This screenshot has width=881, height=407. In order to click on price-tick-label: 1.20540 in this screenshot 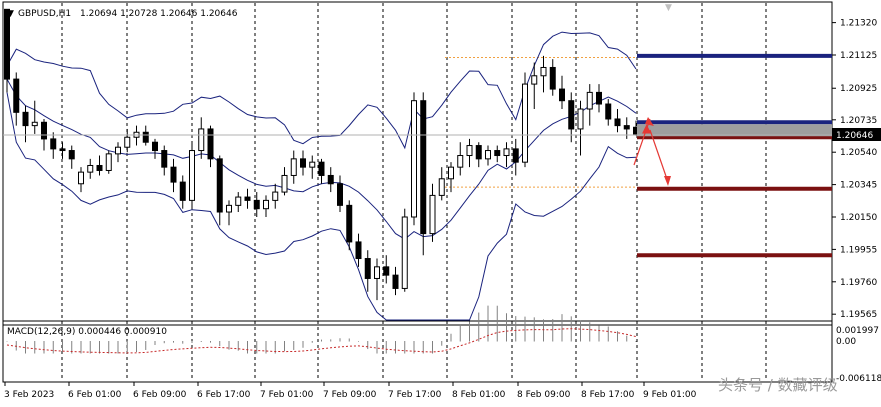, I will do `click(858, 153)`.